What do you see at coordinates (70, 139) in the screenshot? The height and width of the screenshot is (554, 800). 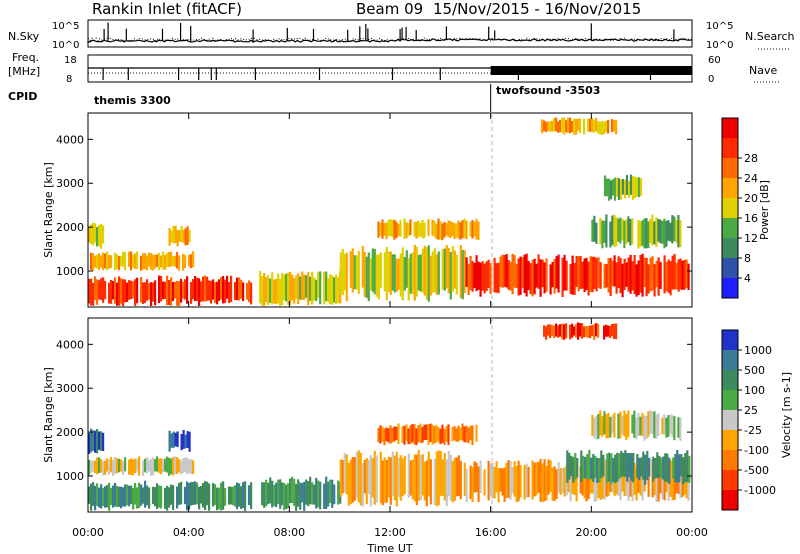 I see `y-tick-label: 4000` at bounding box center [70, 139].